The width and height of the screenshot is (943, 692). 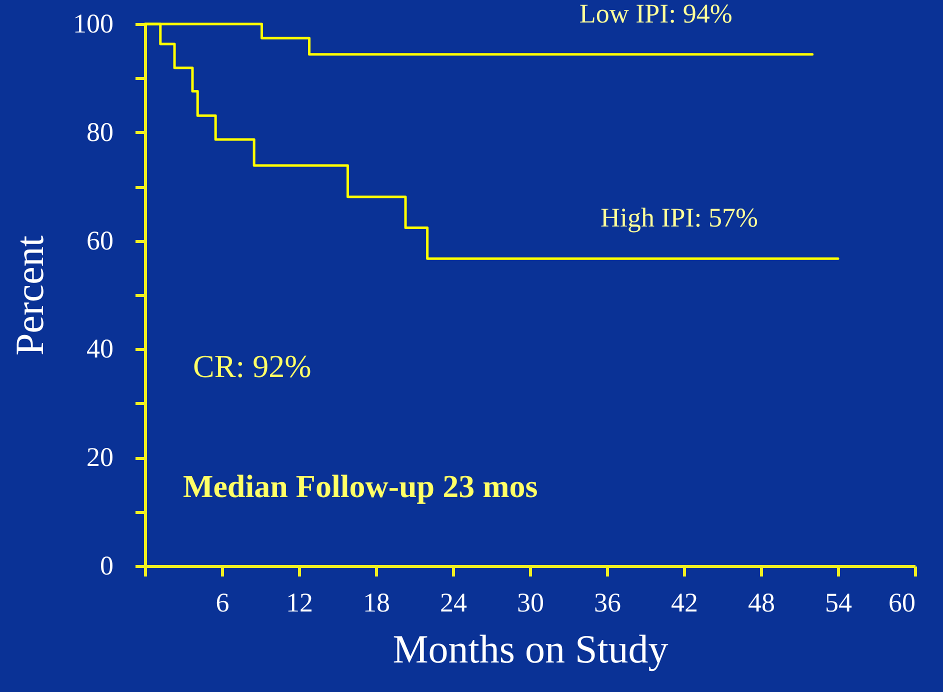 What do you see at coordinates (607, 603) in the screenshot?
I see `x-tick-label: 36` at bounding box center [607, 603].